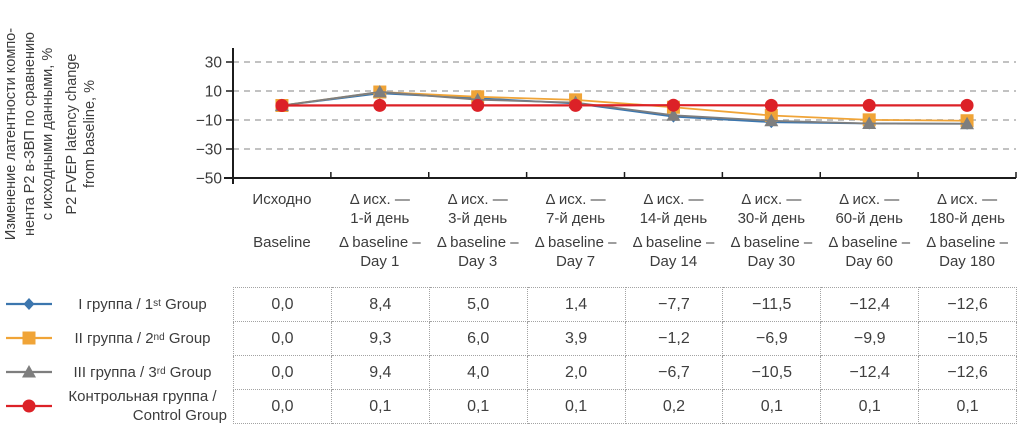  I want to click on legend-diamond-icon, so click(29, 304).